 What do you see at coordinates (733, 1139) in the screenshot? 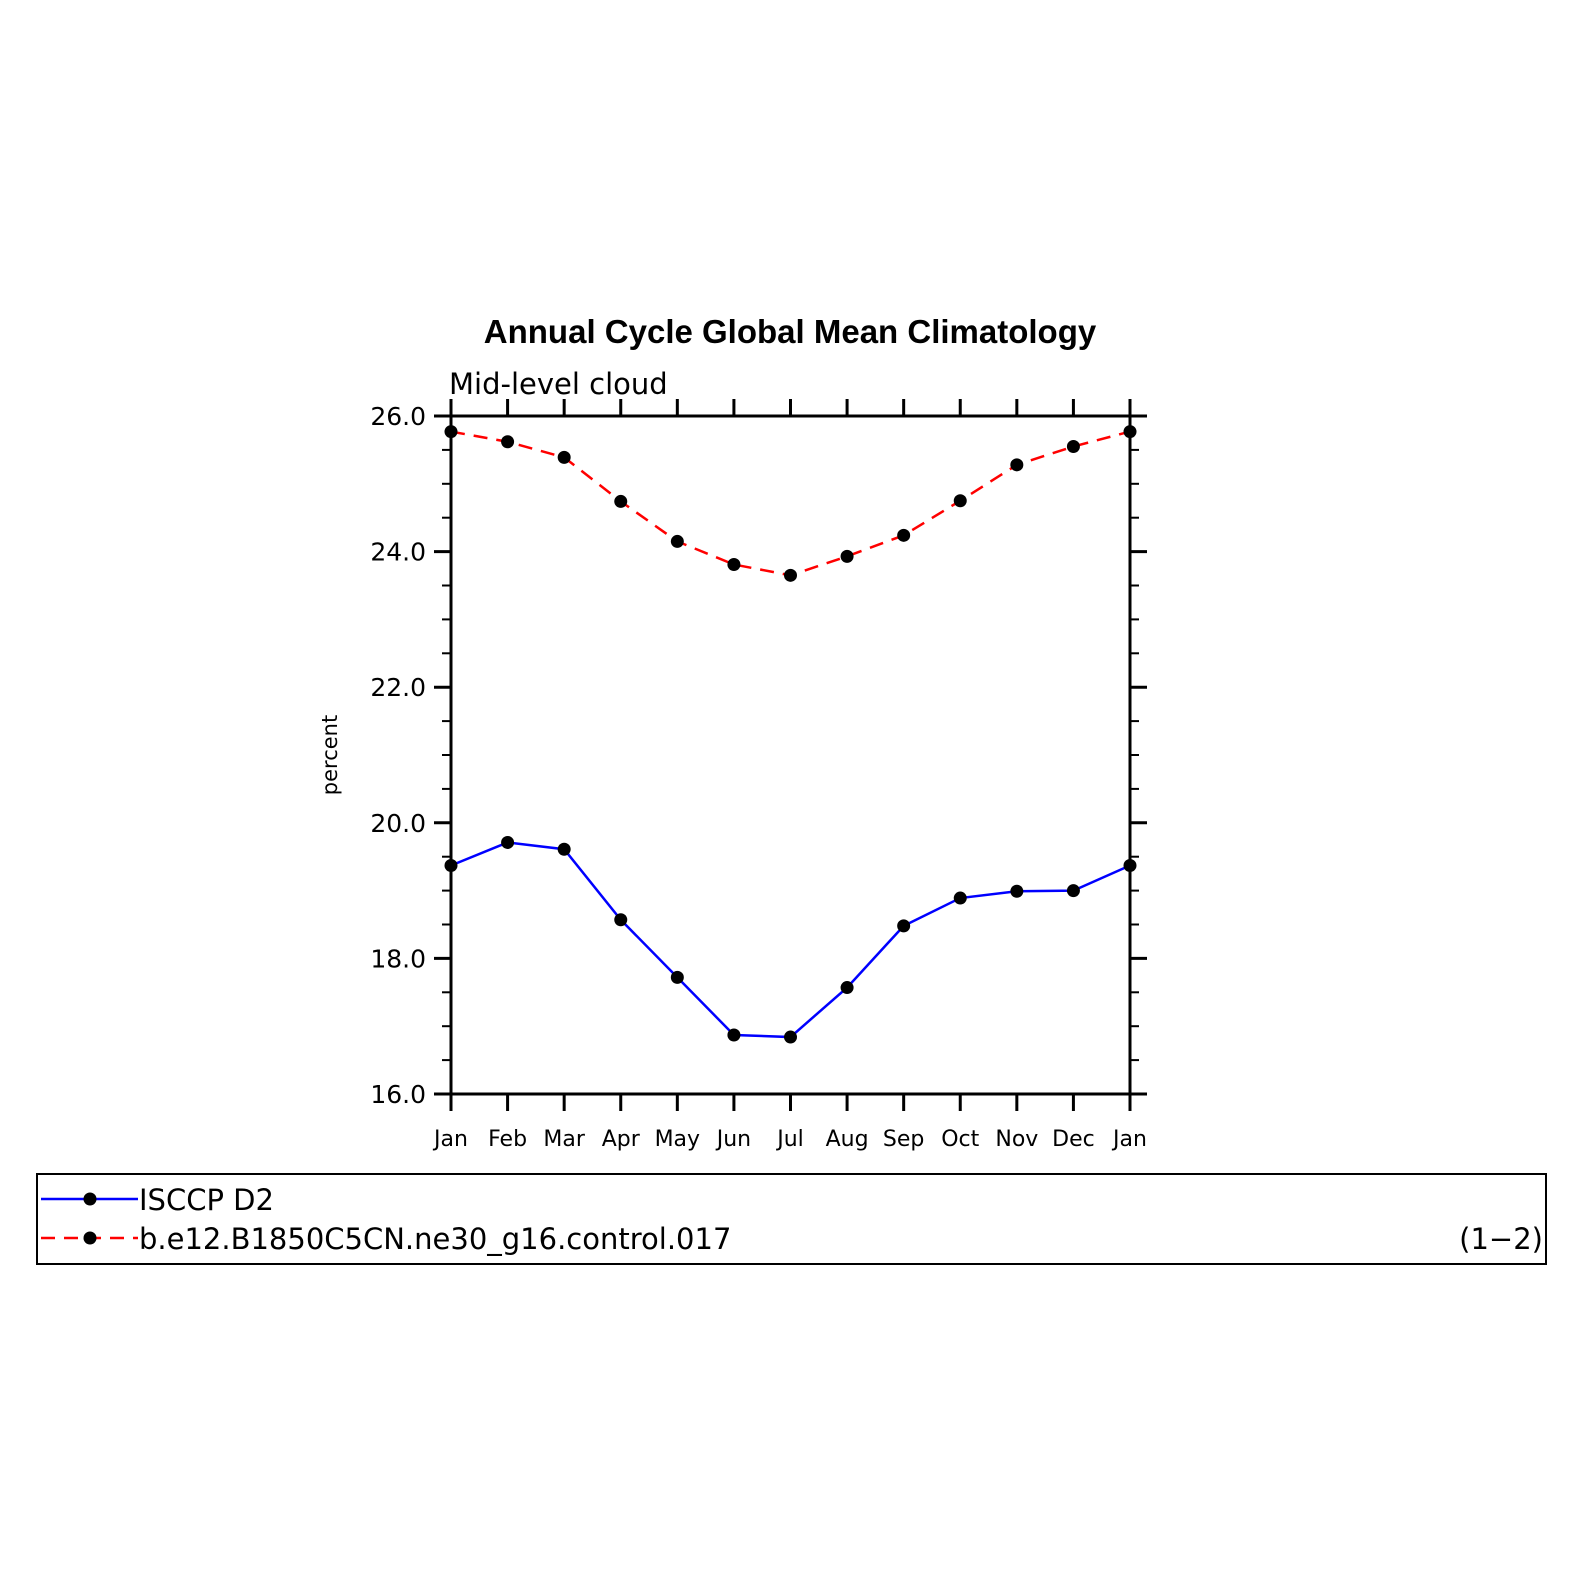
I see `x-tick-label: Jun` at bounding box center [733, 1139].